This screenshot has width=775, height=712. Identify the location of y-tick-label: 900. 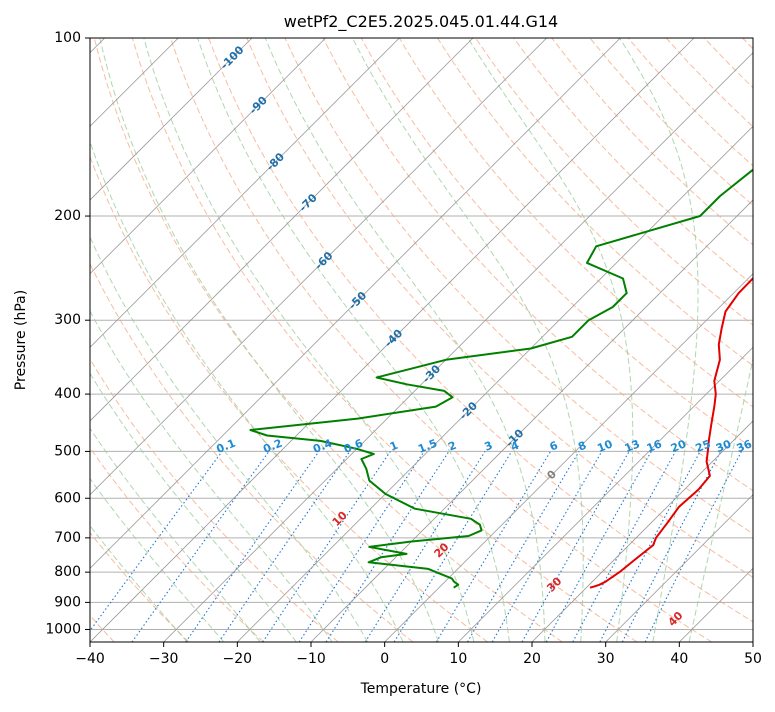
(67, 602).